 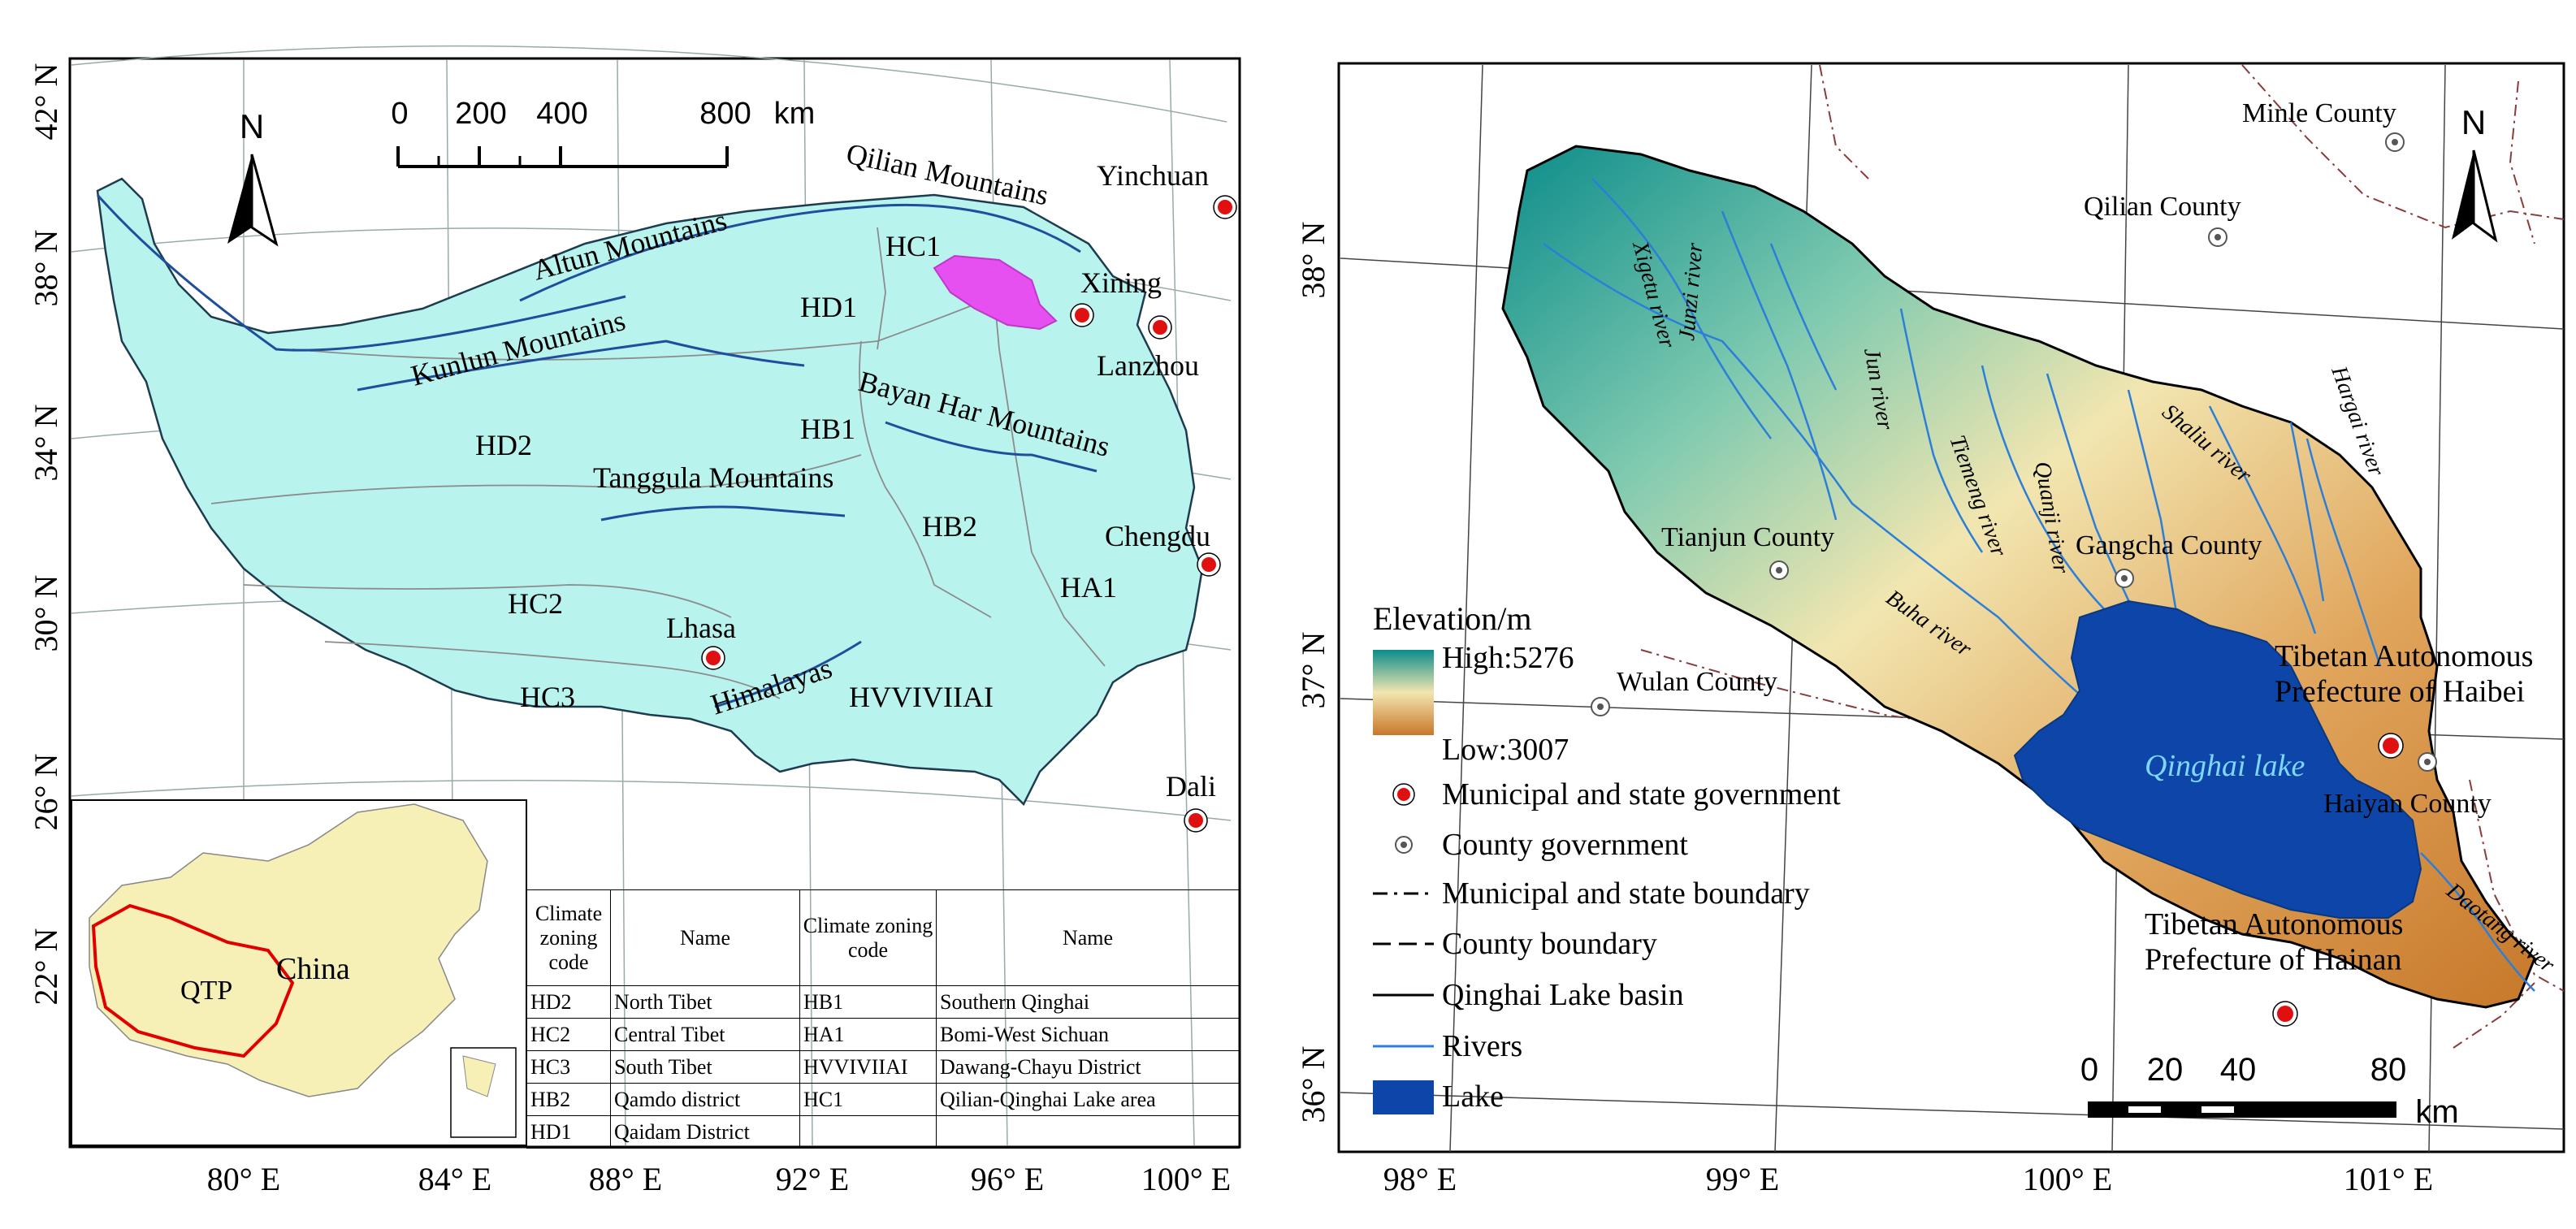 I want to click on legend-item-county-boundary: County boundary, so click(x=1515, y=944).